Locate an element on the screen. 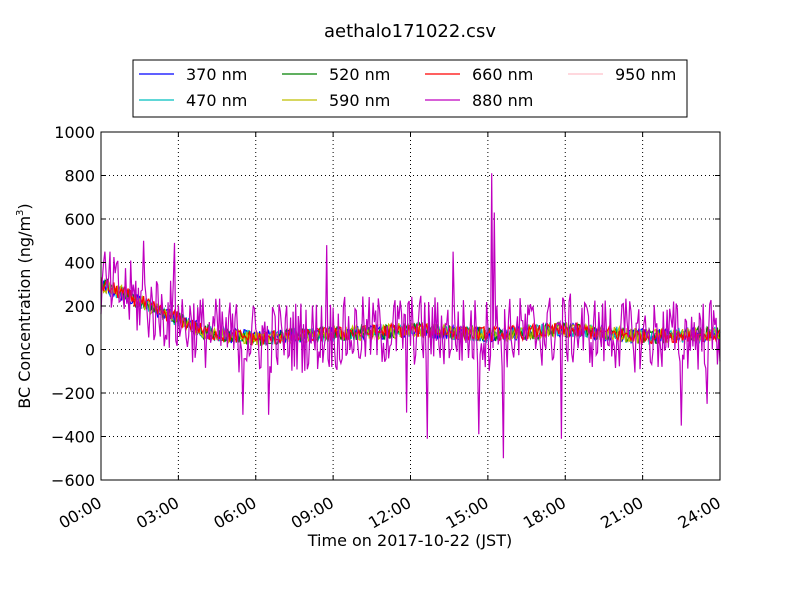 The height and width of the screenshot is (600, 800). y-axis-label-main: BC Concentration (ng/m is located at coordinates (24, 312).